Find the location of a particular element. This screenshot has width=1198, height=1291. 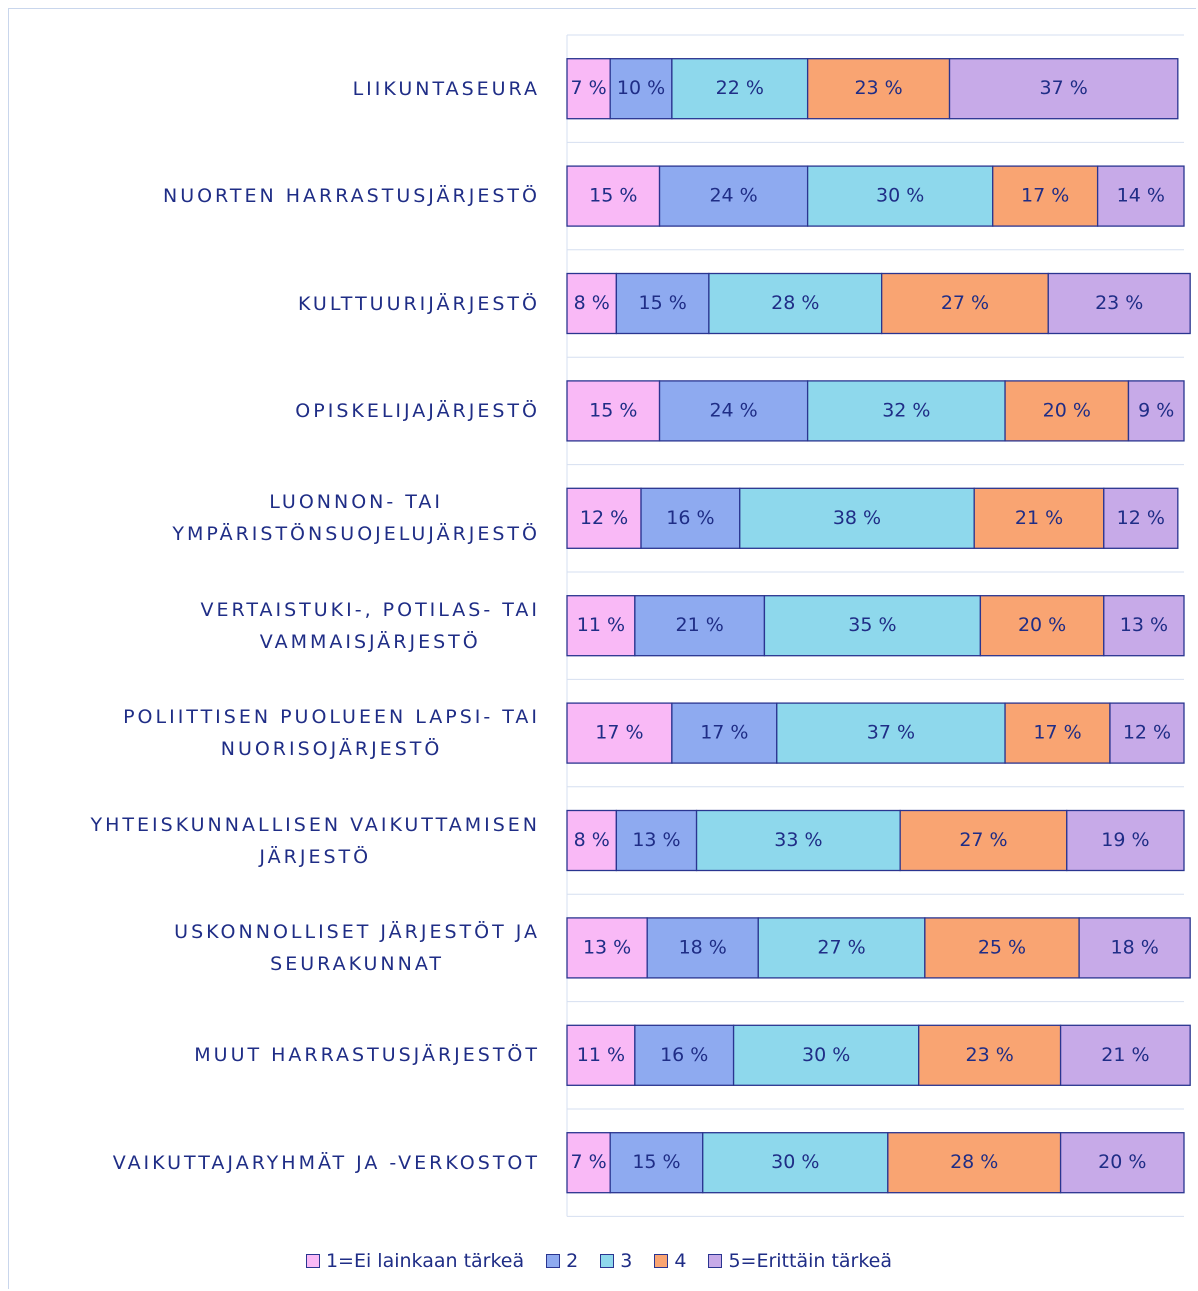

category-label-box: USKONNOLLISET JÄRJESTÖT JA SEURAKUNNAT is located at coordinates (357, 948).